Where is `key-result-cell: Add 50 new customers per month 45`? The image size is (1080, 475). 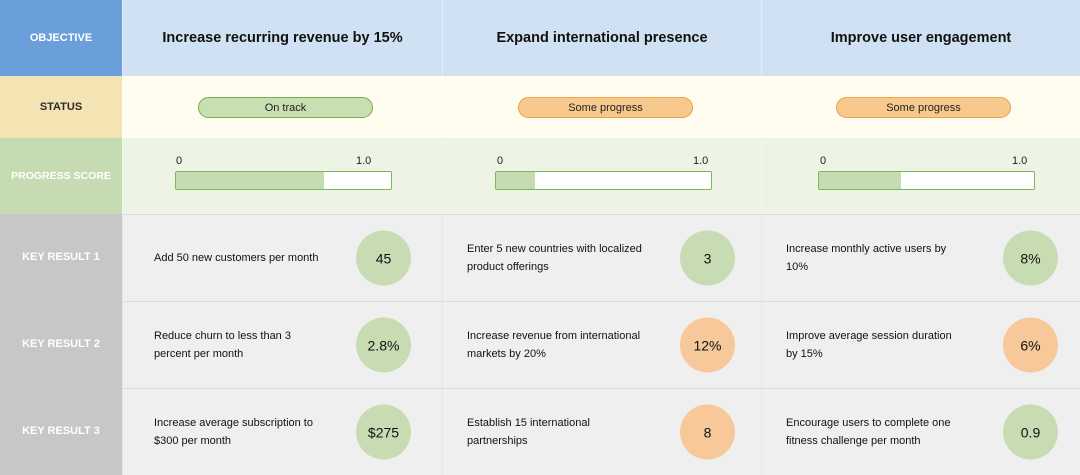
key-result-cell: Add 50 new customers per month 45 is located at coordinates (282, 257).